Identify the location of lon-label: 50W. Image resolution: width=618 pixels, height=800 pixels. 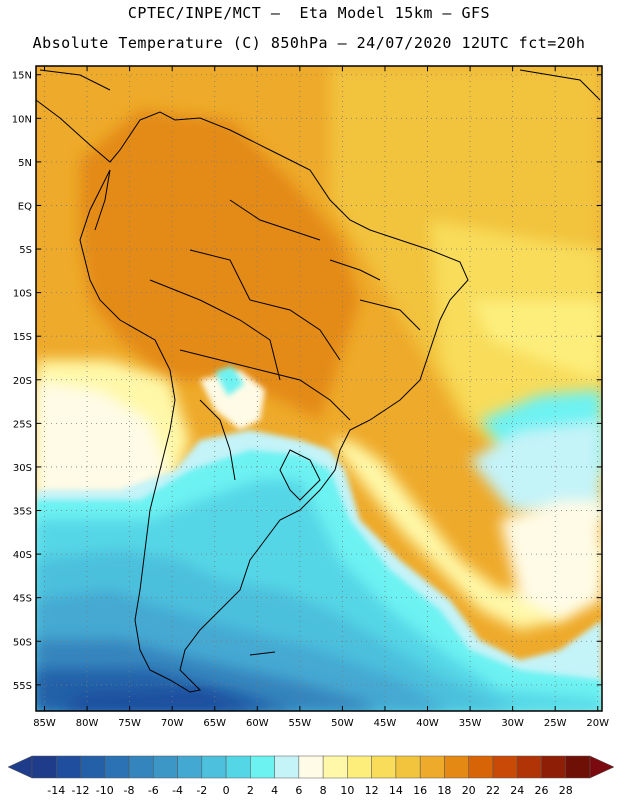
(342, 723).